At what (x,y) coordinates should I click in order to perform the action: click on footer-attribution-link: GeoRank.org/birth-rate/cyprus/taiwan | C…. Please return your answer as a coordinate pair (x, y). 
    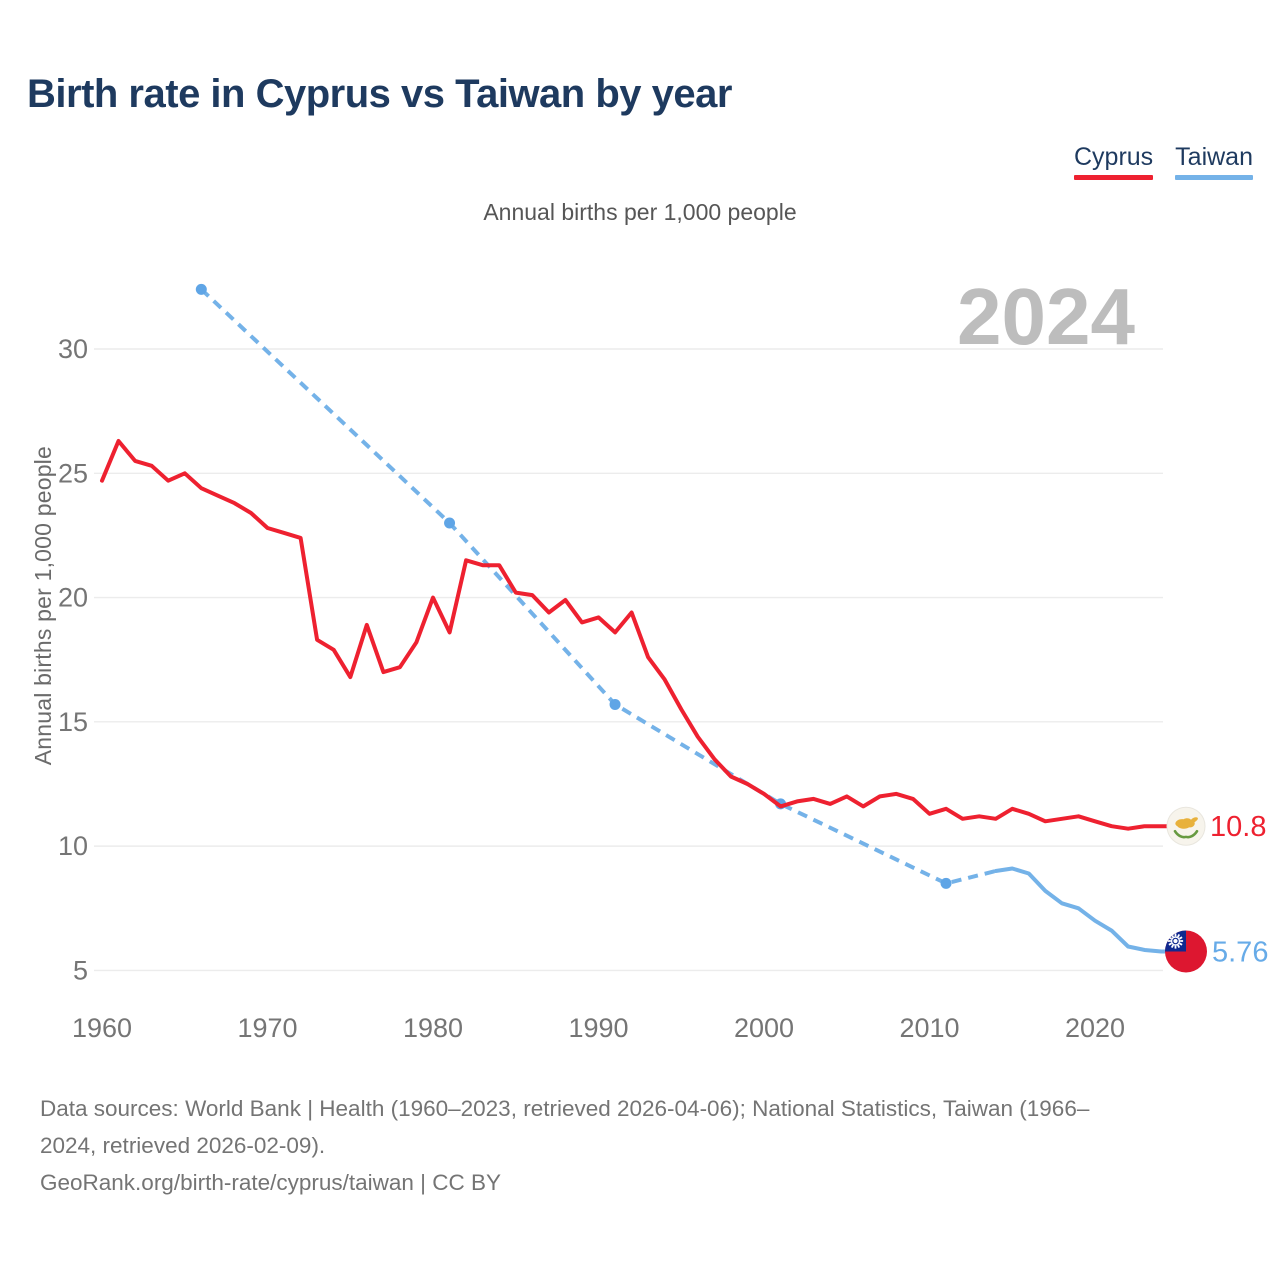
    Looking at the image, I should click on (271, 1182).